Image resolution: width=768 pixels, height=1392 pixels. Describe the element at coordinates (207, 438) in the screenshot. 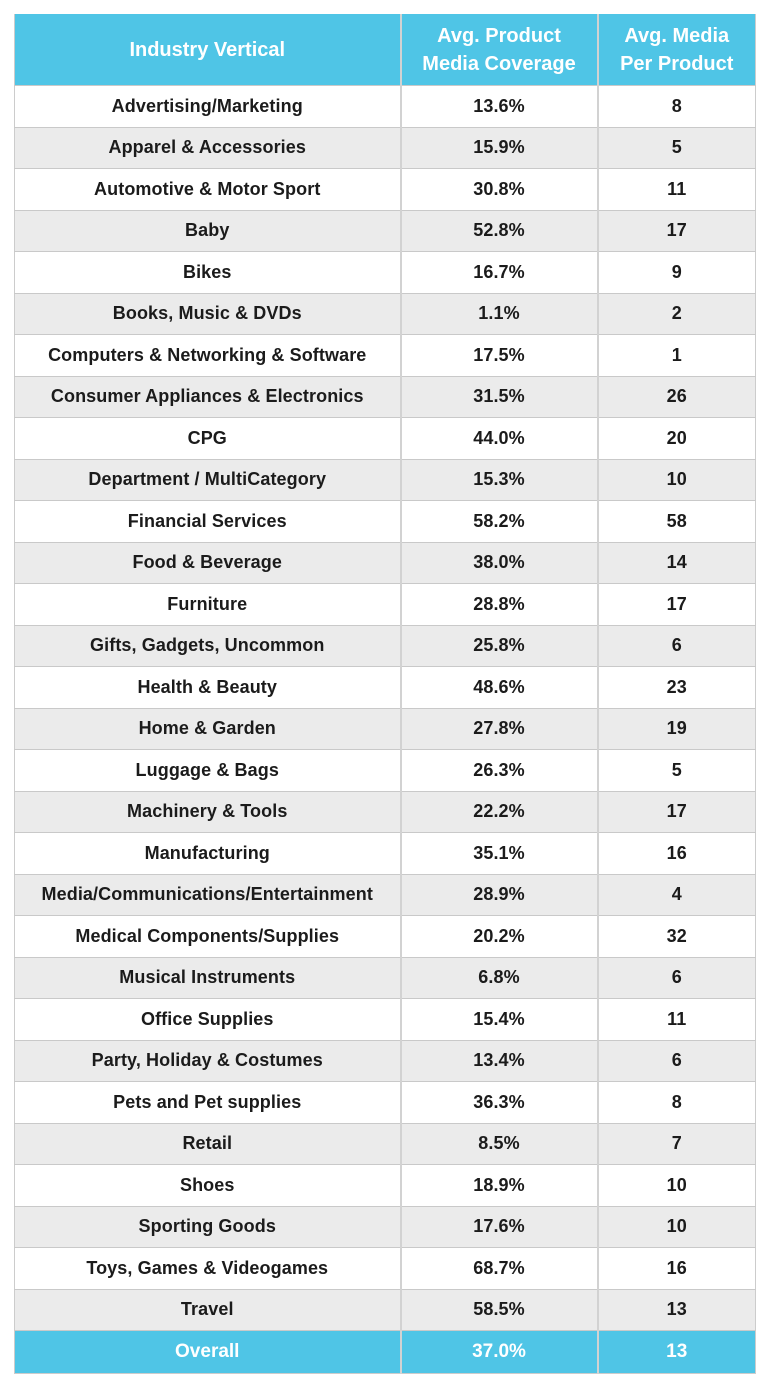

I see `industry-cell: CPG` at that location.